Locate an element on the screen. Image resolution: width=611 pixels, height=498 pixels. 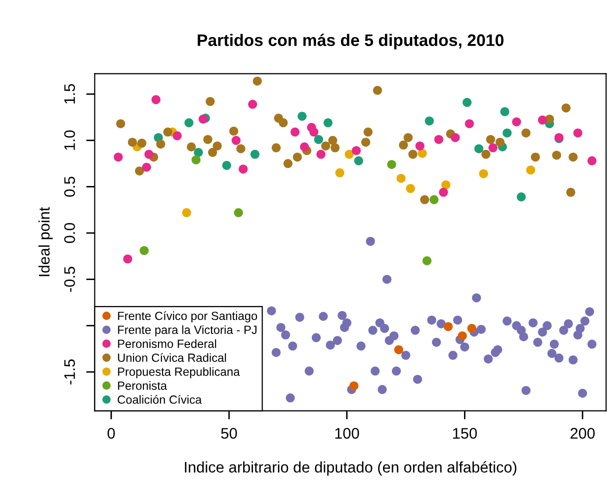
legend-label: Propuesta Republicana is located at coordinates (179, 372).